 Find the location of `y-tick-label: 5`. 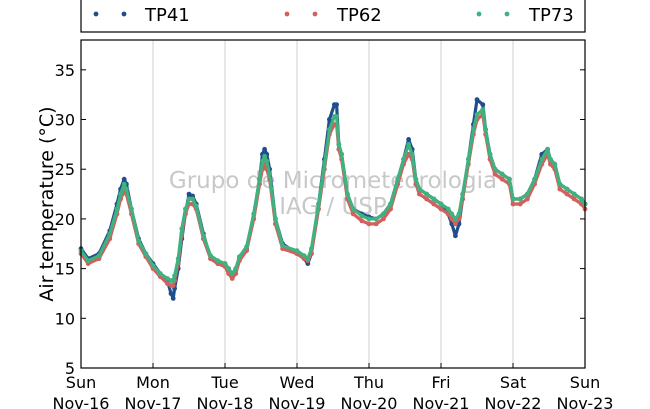

y-tick-label: 5 is located at coordinates (70, 368).